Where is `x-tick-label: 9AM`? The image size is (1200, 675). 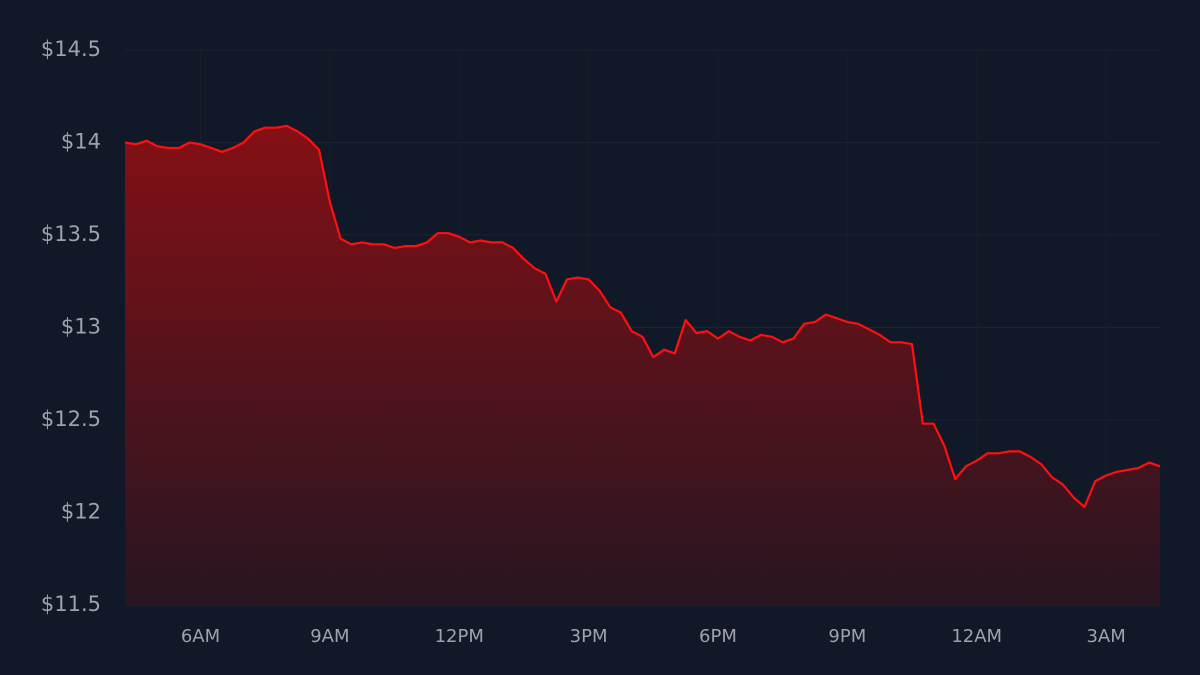
x-tick-label: 9AM is located at coordinates (329, 636).